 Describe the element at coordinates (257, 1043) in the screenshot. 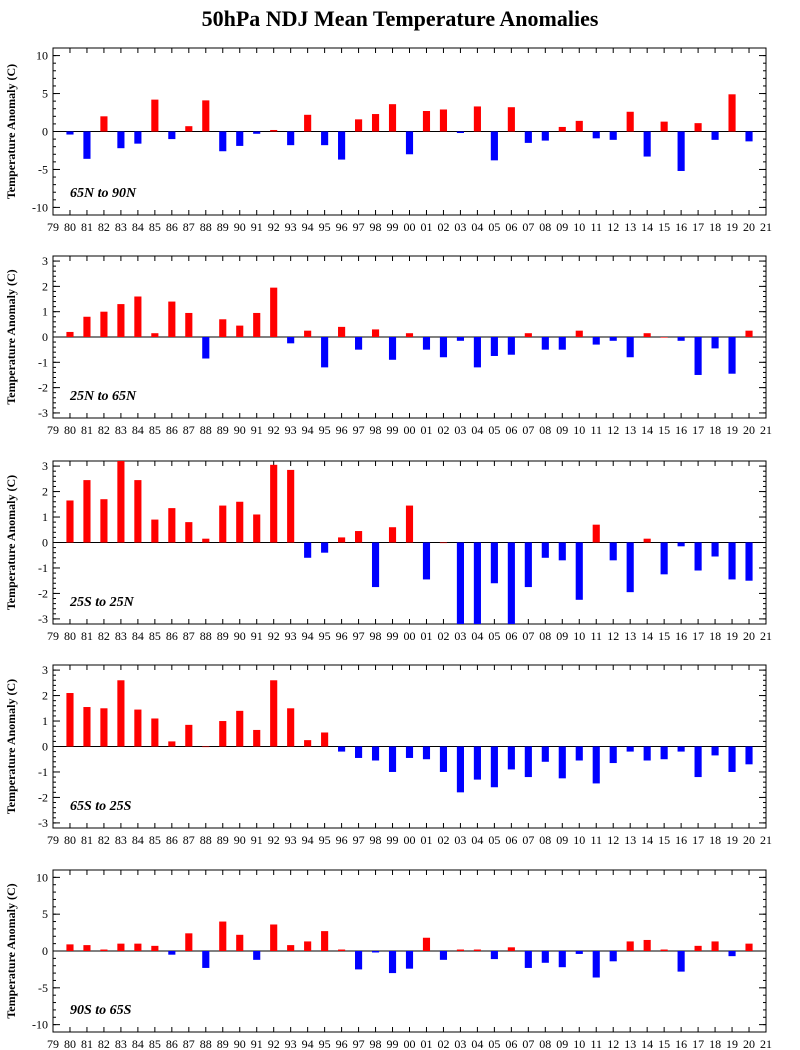

I see `x-tick-label: 91` at that location.